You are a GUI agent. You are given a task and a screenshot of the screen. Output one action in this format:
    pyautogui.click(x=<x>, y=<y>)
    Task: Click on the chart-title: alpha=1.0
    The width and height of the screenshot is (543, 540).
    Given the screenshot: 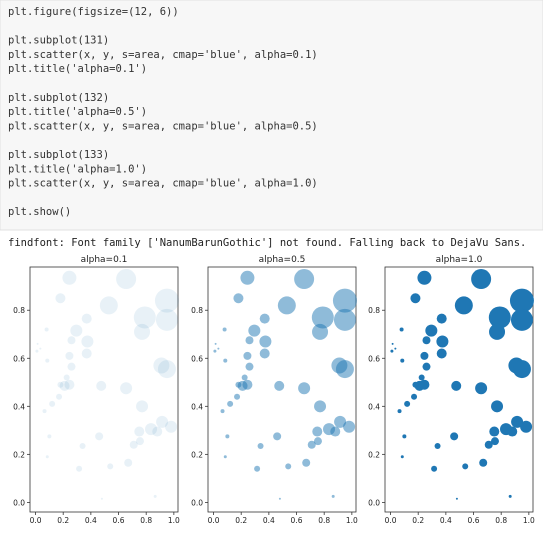 What is the action you would take?
    pyautogui.click(x=459, y=260)
    